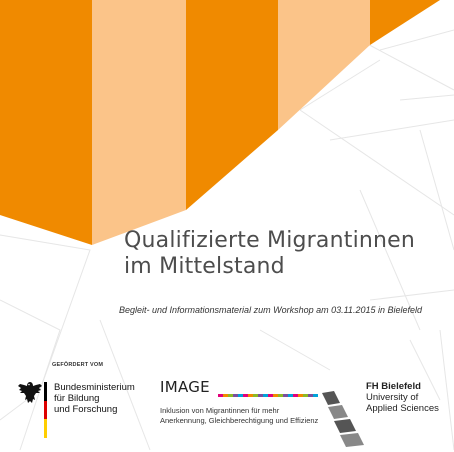 Image resolution: width=454 pixels, height=452 pixels. What do you see at coordinates (204, 266) in the screenshot?
I see `title-line-2: im Mittelstand` at bounding box center [204, 266].